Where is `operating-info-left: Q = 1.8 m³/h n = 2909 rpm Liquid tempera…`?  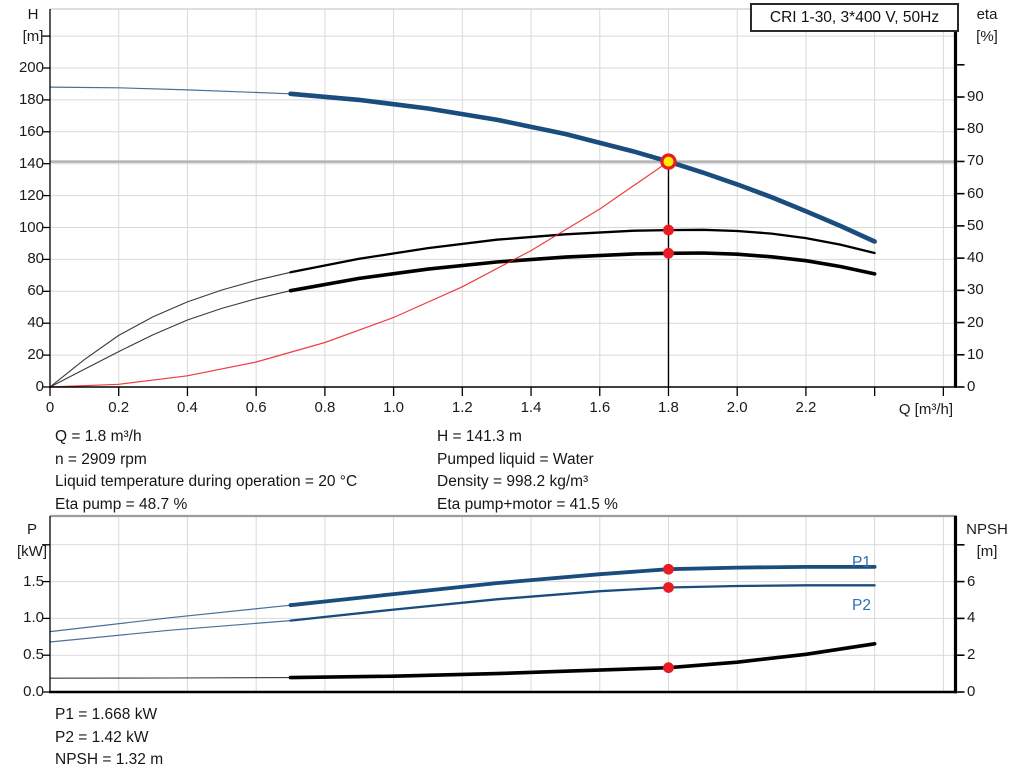 operating-info-left: Q = 1.8 m³/h n = 2909 rpm Liquid tempera… is located at coordinates (206, 471).